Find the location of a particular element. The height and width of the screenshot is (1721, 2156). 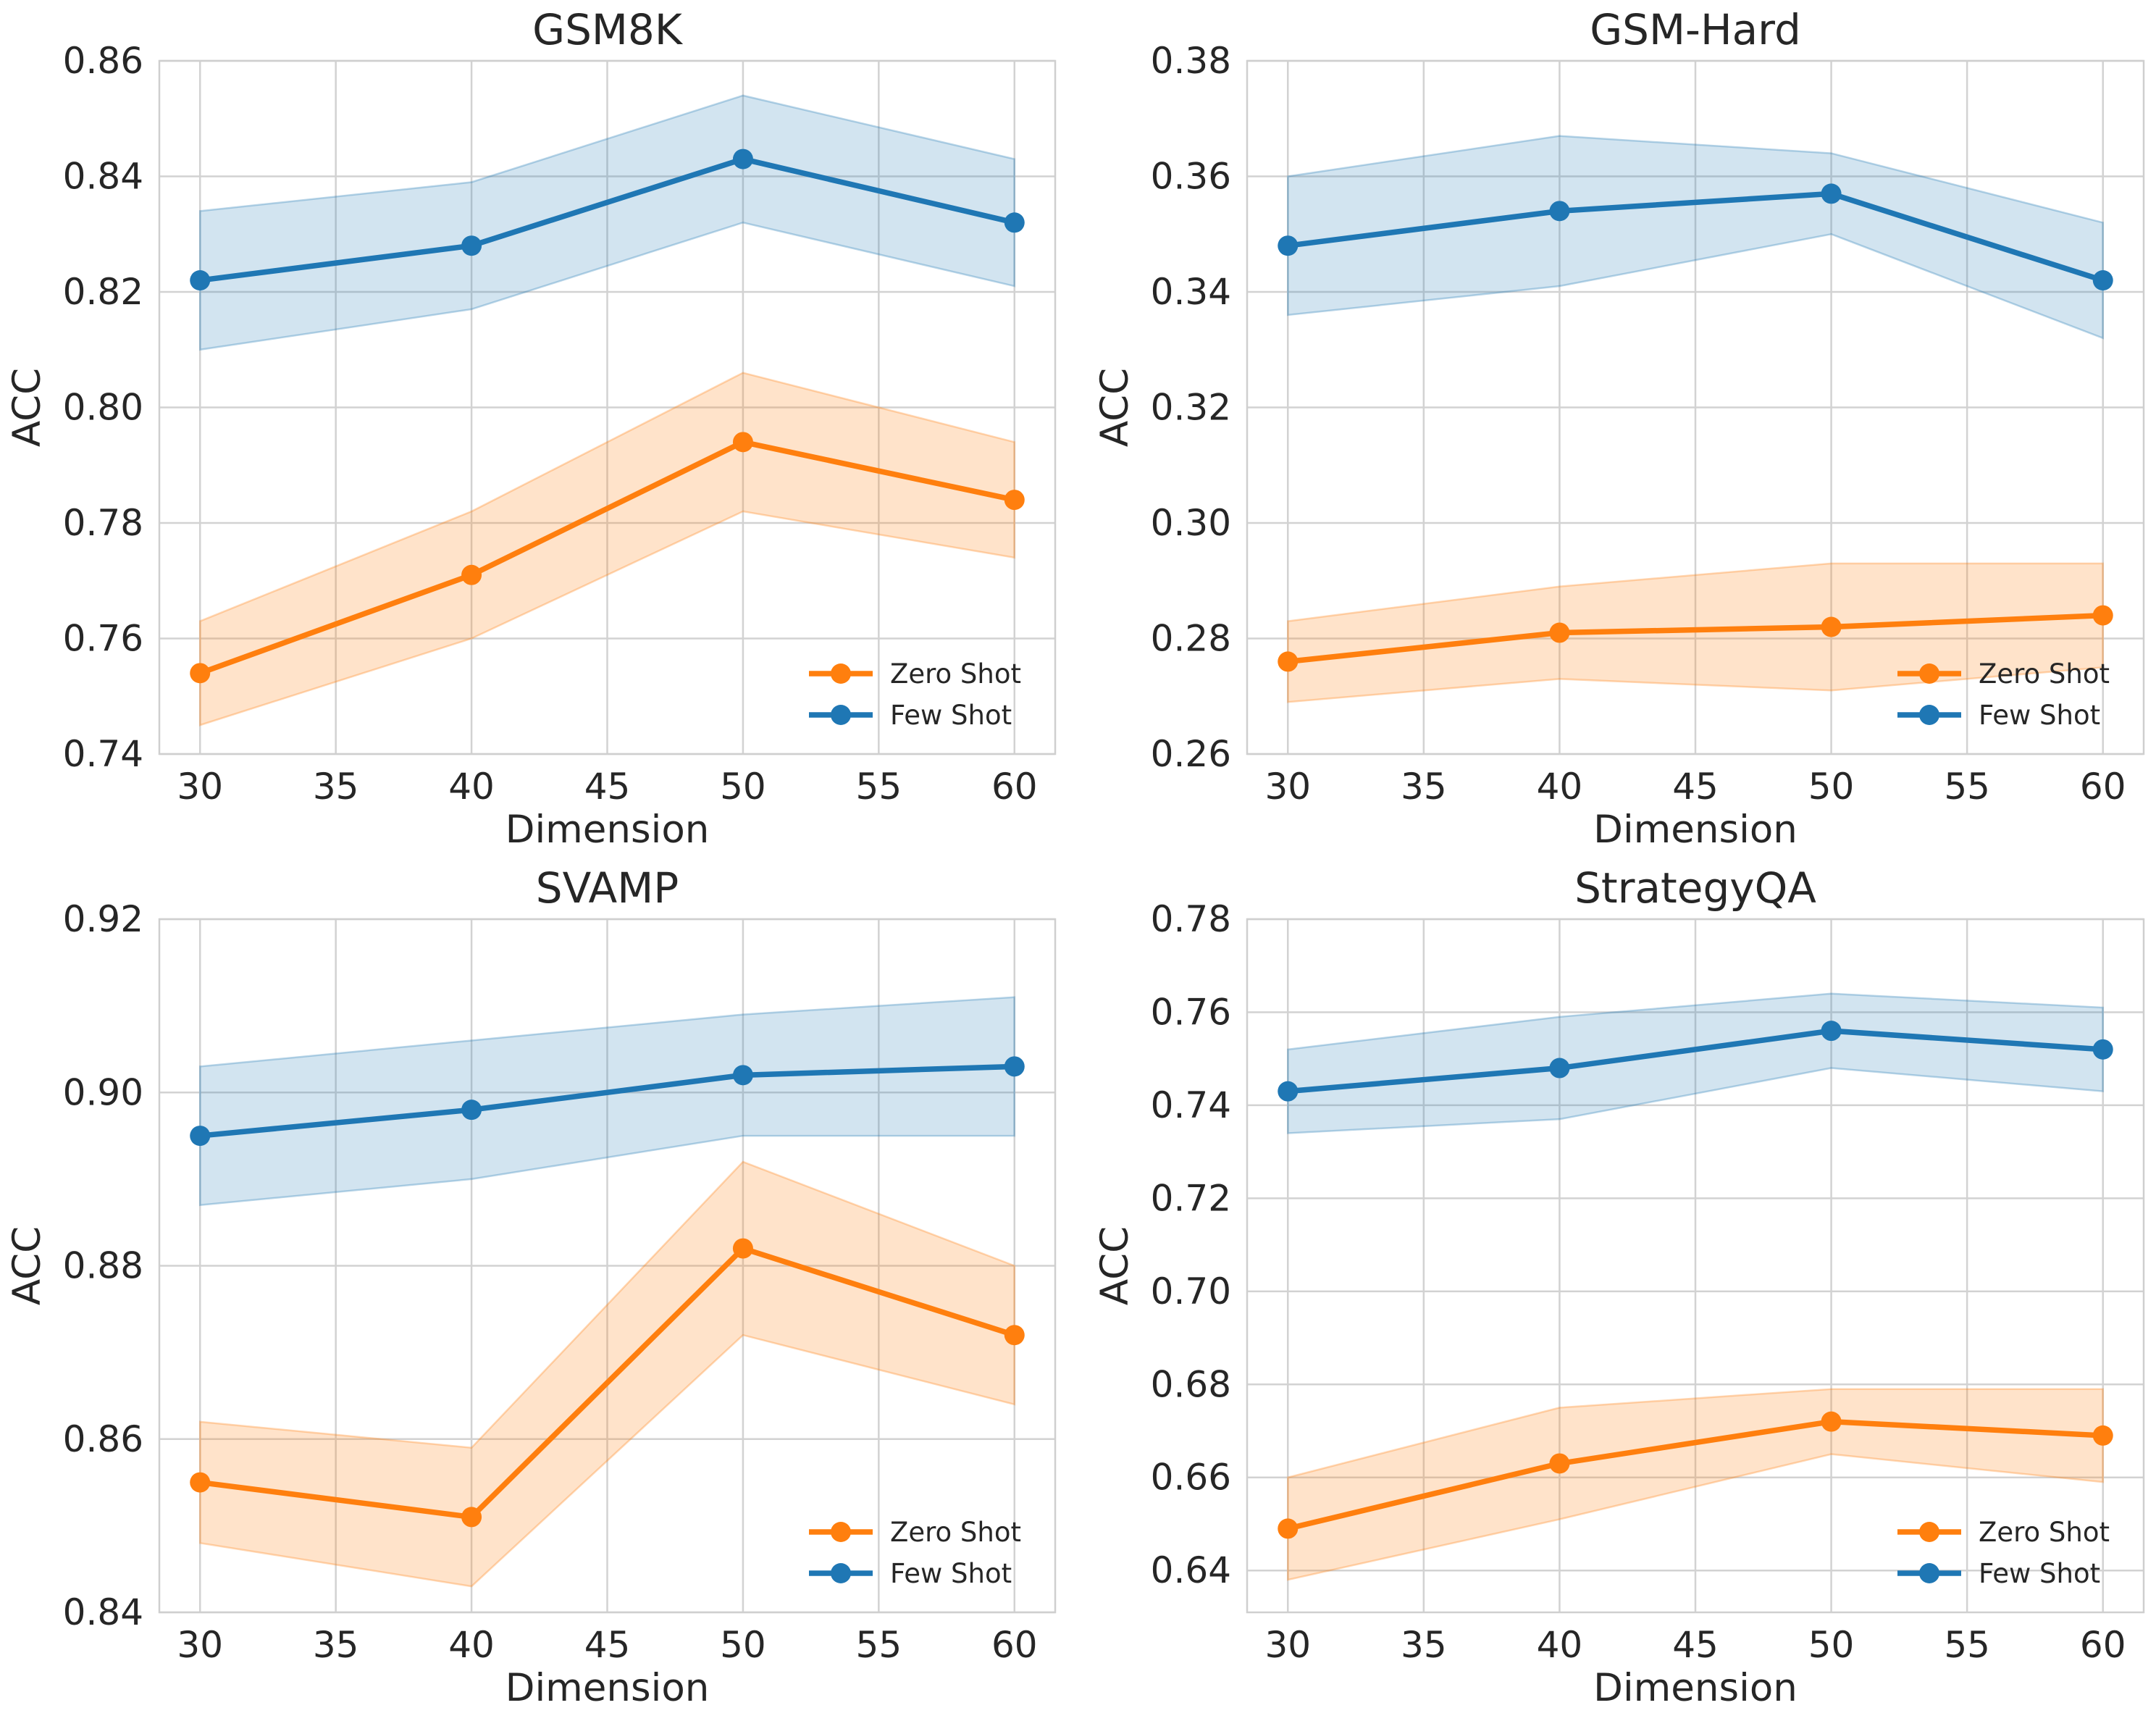

y-tick-label: 0.72 is located at coordinates (1191, 1198).